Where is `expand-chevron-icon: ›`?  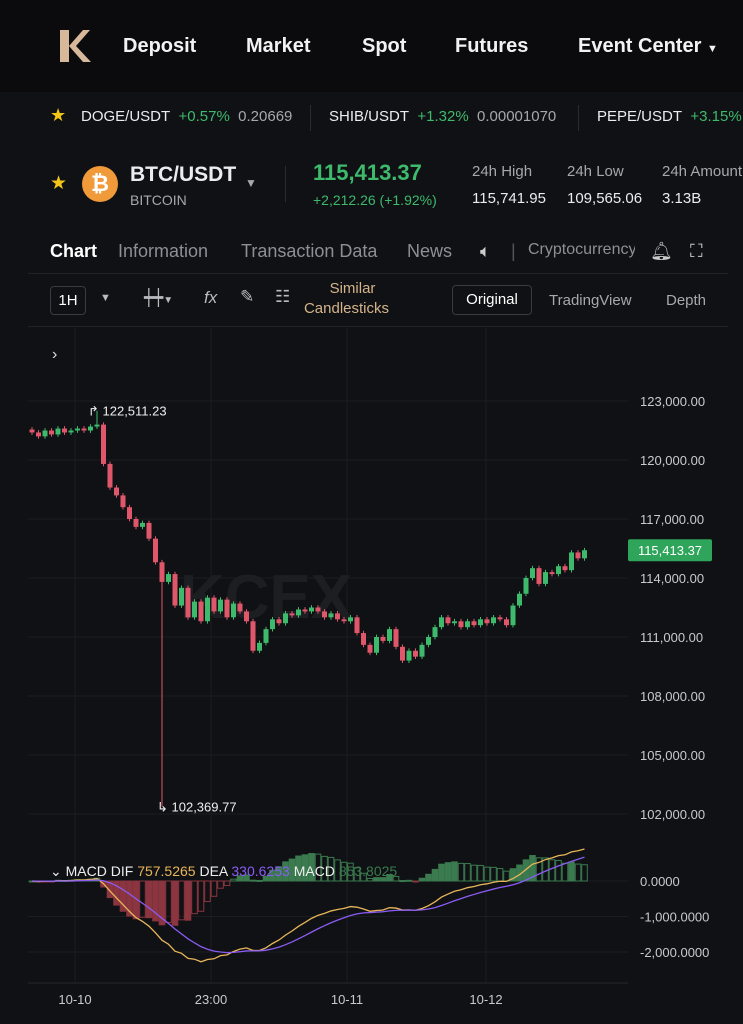
expand-chevron-icon: › is located at coordinates (54, 354).